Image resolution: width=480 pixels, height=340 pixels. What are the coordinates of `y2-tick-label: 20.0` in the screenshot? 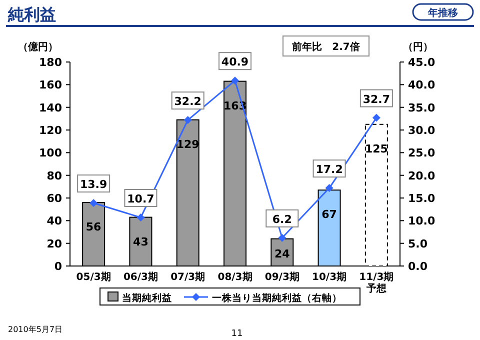 It's located at (422, 175).